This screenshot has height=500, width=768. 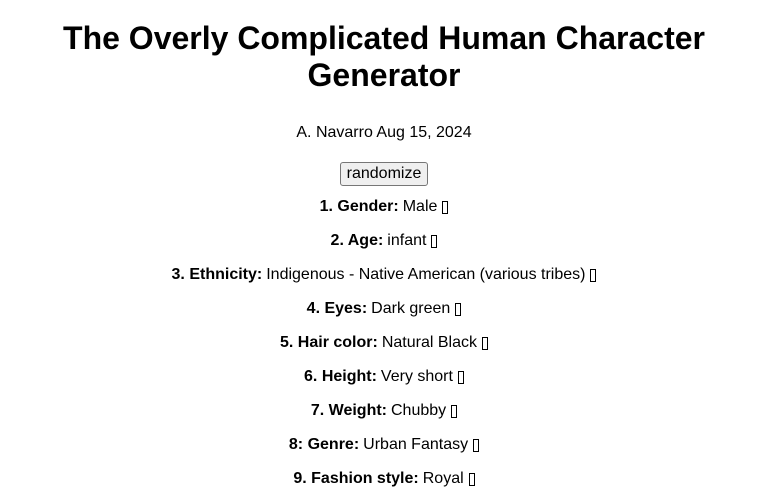 I want to click on attribute-hair-color: 5. Hair color: Natural Black, so click(x=384, y=343).